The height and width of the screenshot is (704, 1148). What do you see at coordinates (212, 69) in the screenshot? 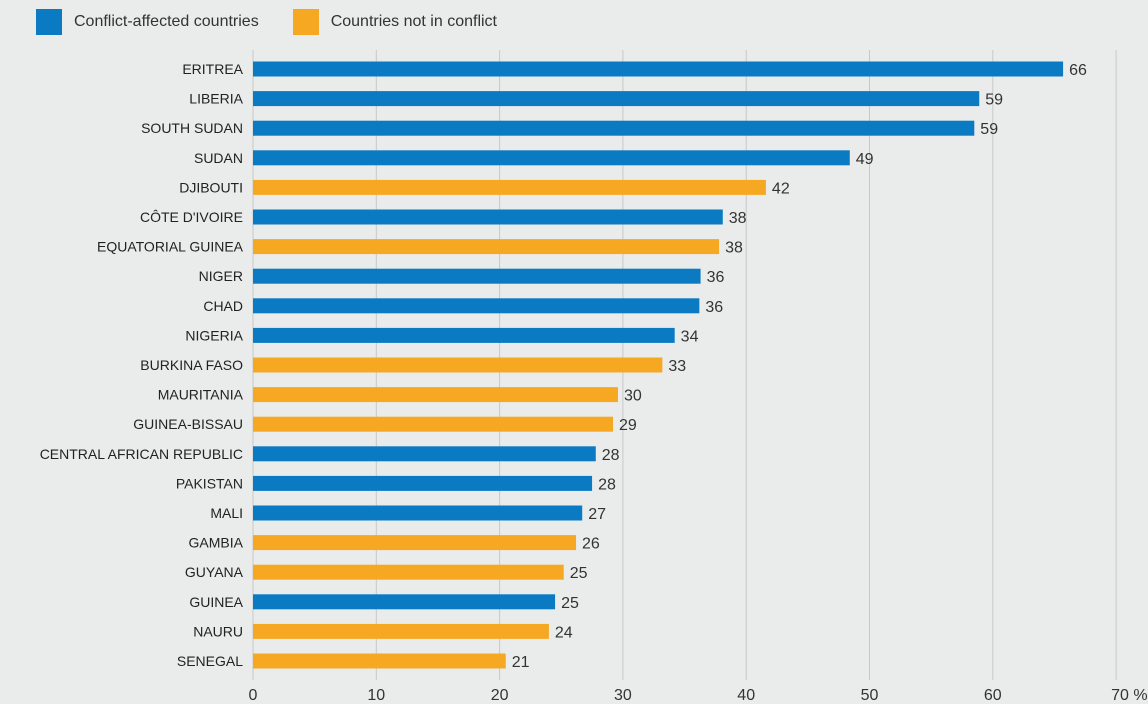
I see `category-label: ERITREA` at bounding box center [212, 69].